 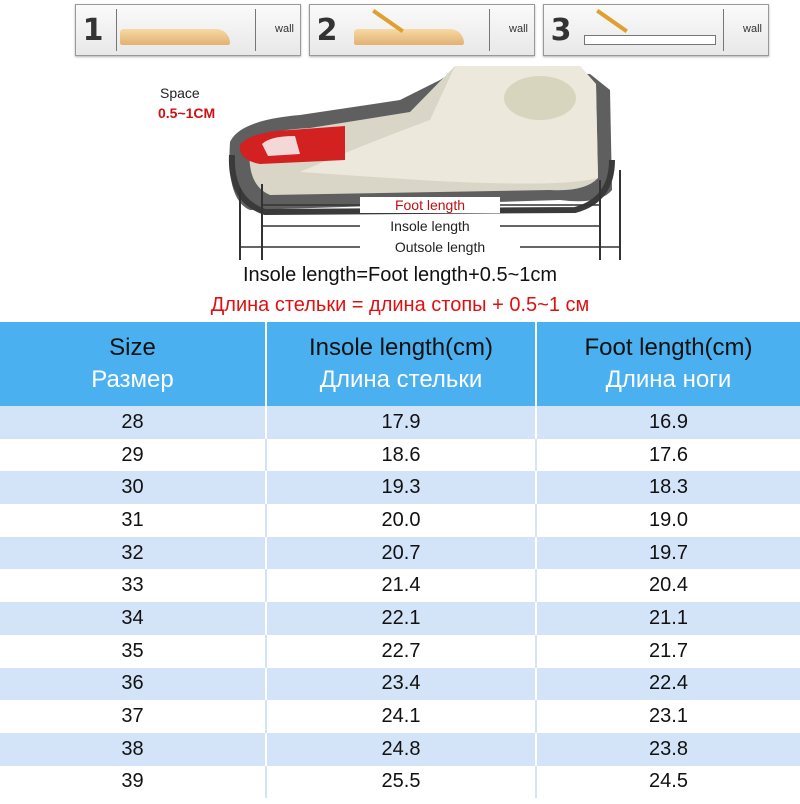 What do you see at coordinates (400, 305) in the screenshot?
I see `formula-russian: Длина стельки = длина стопы + 0.5~1 см` at bounding box center [400, 305].